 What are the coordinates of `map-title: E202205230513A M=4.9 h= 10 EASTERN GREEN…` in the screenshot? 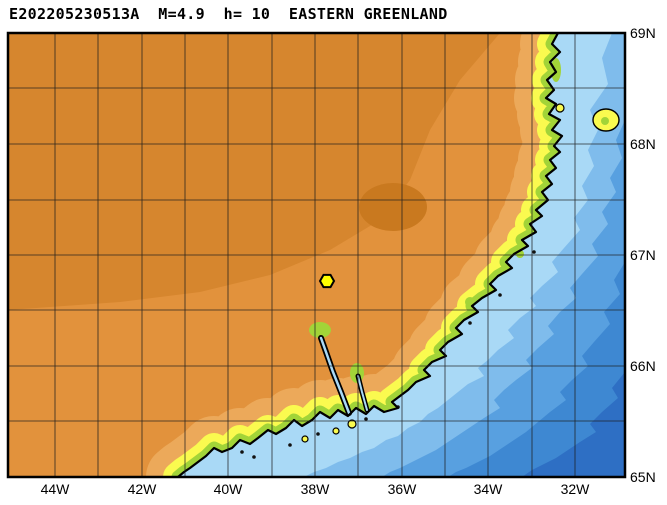 It's located at (228, 14).